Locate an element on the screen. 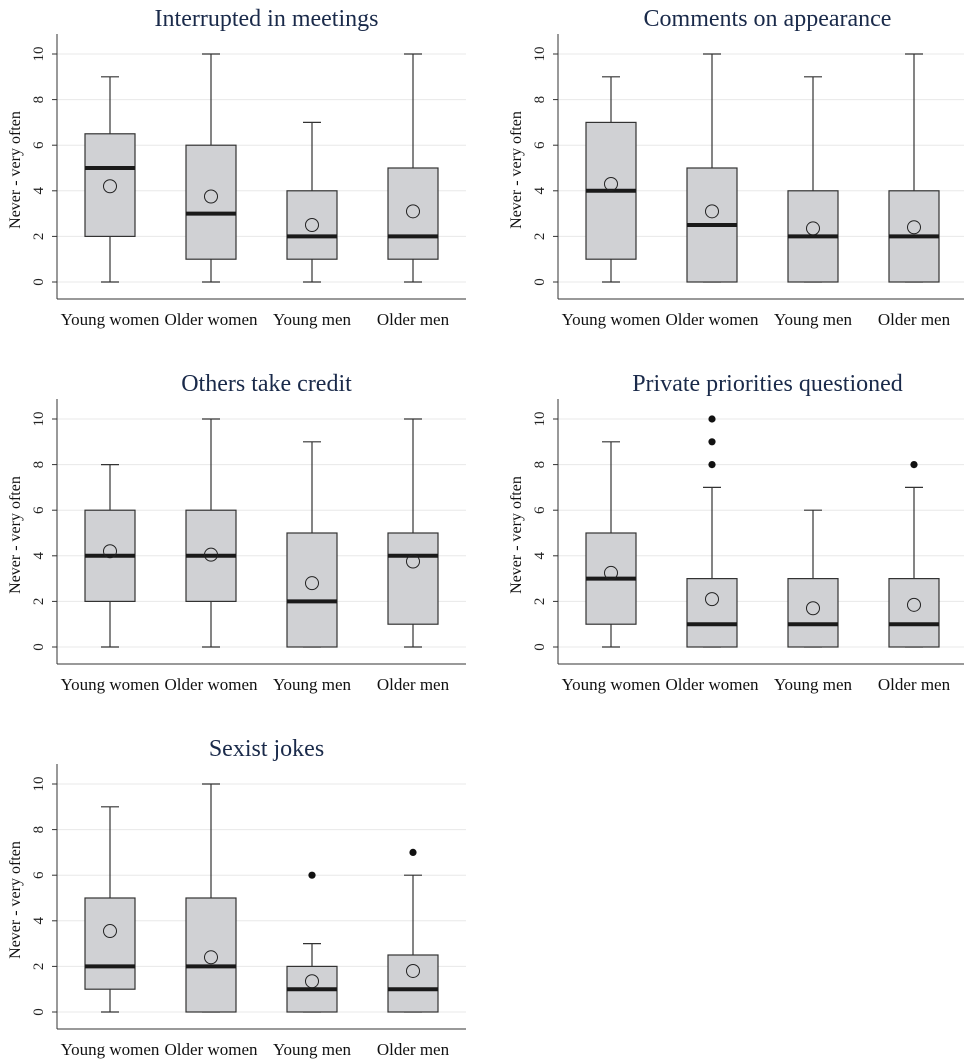 This screenshot has width=964, height=1061. chart-title: Others take credit is located at coordinates (266, 384).